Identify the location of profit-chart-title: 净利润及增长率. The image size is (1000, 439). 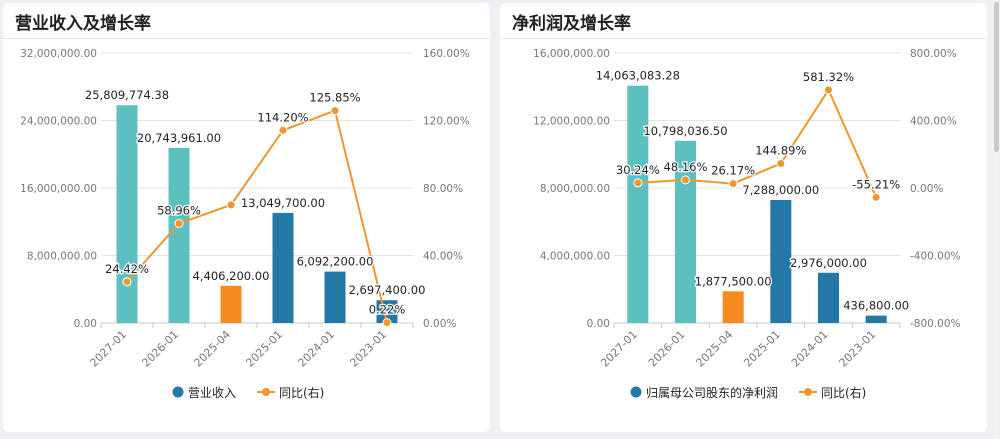
(571, 24).